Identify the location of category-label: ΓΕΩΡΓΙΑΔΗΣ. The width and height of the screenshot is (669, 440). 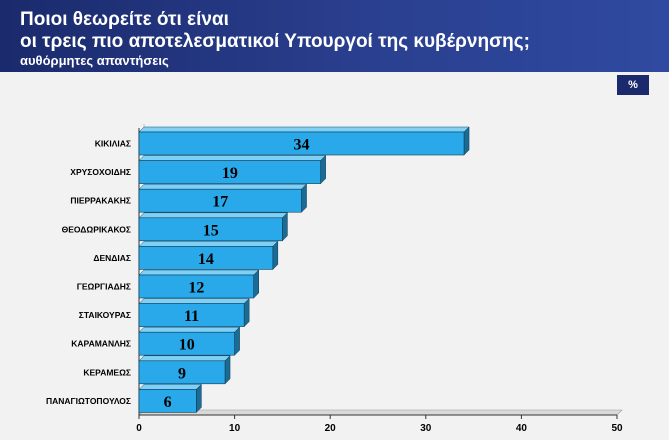
(104, 287).